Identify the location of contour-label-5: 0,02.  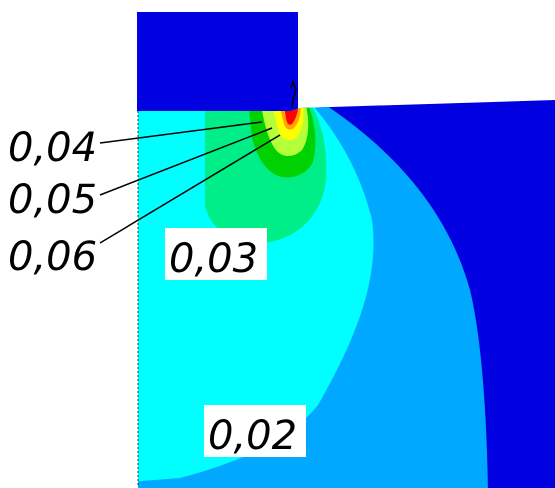
(252, 436).